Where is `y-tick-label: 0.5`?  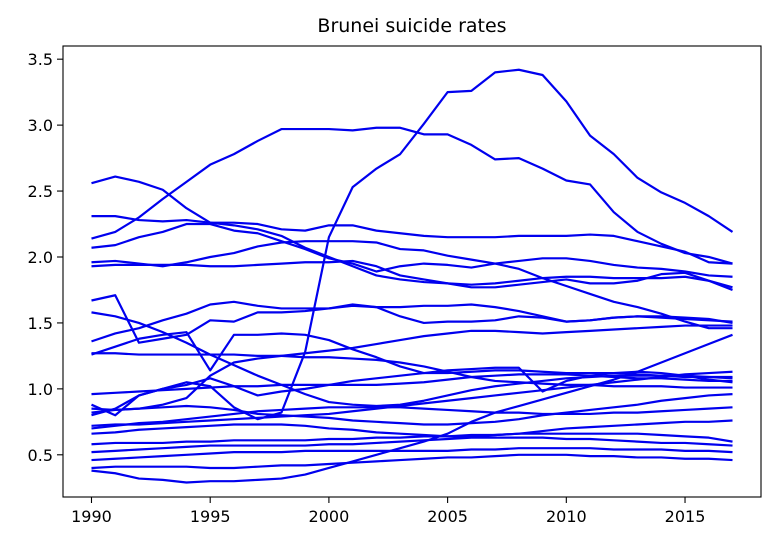
y-tick-label: 0.5 is located at coordinates (40, 455).